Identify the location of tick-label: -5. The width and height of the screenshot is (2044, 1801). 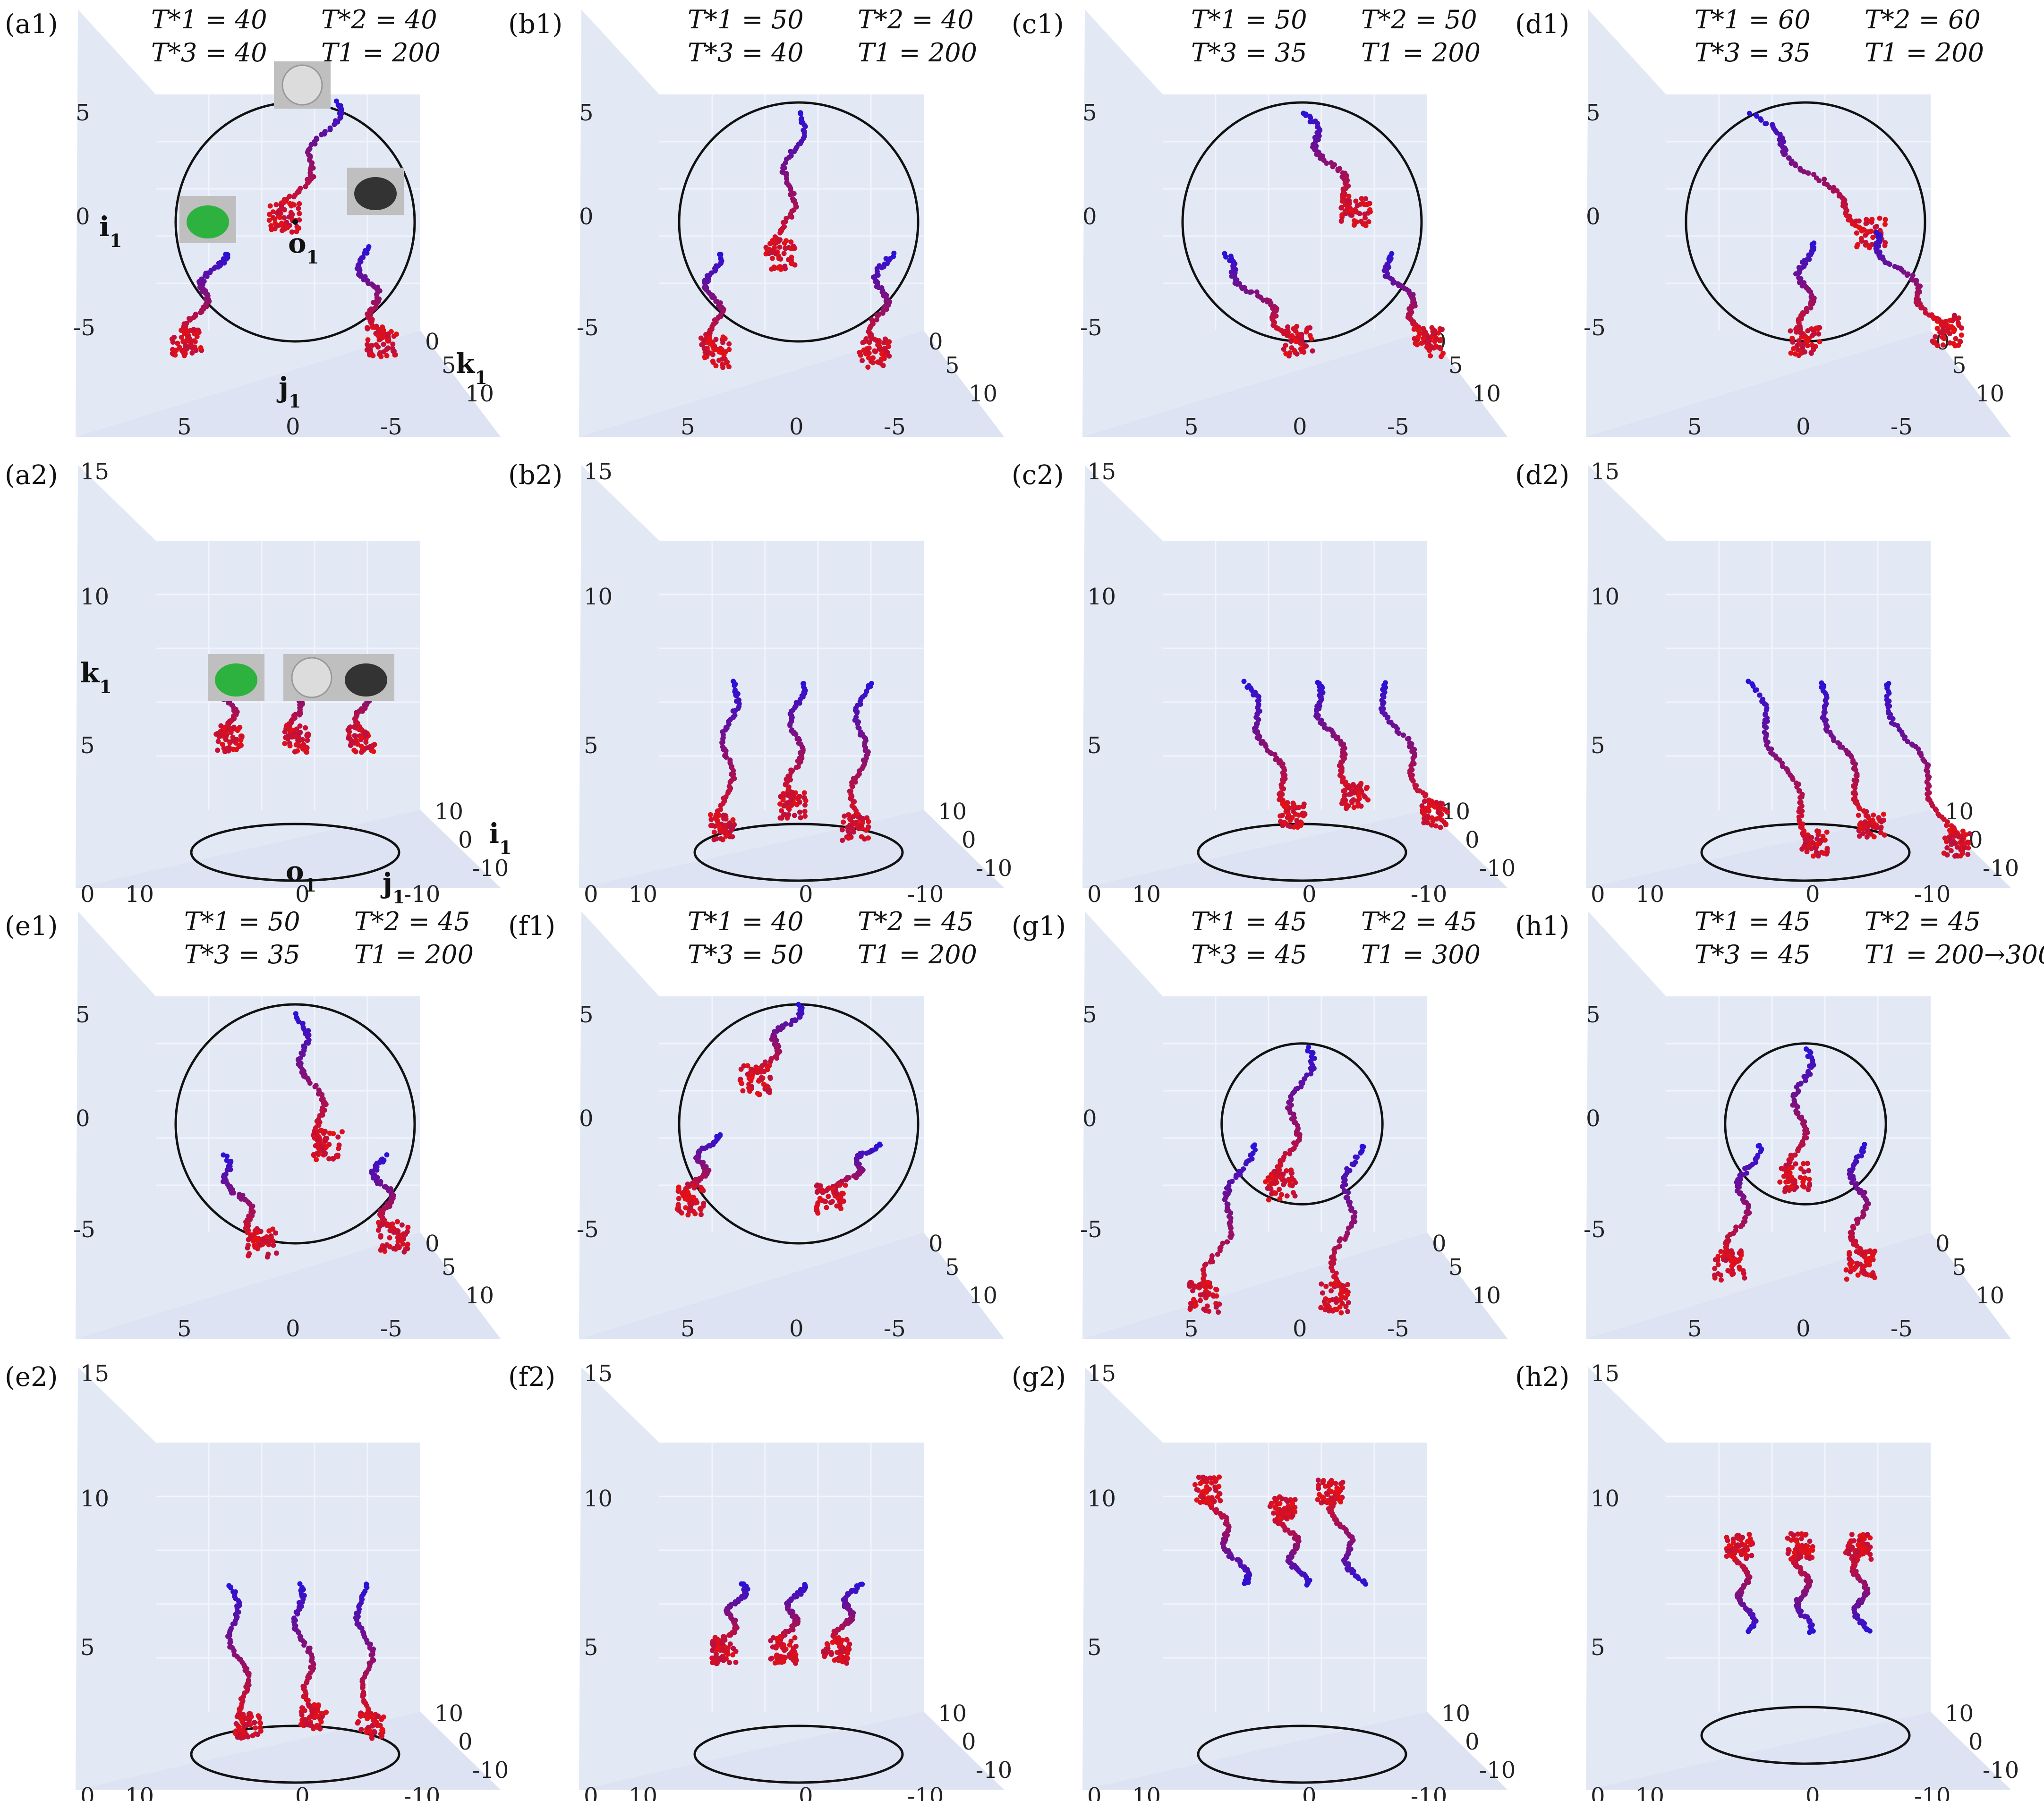
(391, 427).